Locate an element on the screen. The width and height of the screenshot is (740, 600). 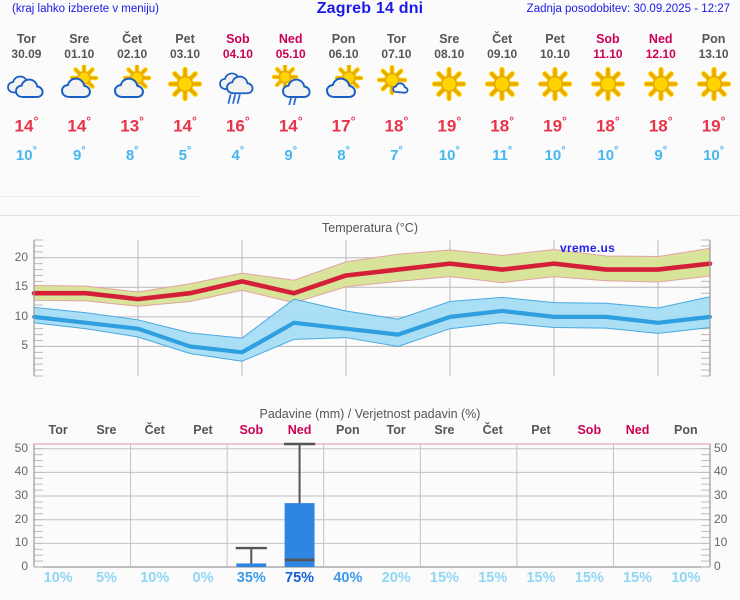
precip-probability-label: 20% is located at coordinates (396, 578).